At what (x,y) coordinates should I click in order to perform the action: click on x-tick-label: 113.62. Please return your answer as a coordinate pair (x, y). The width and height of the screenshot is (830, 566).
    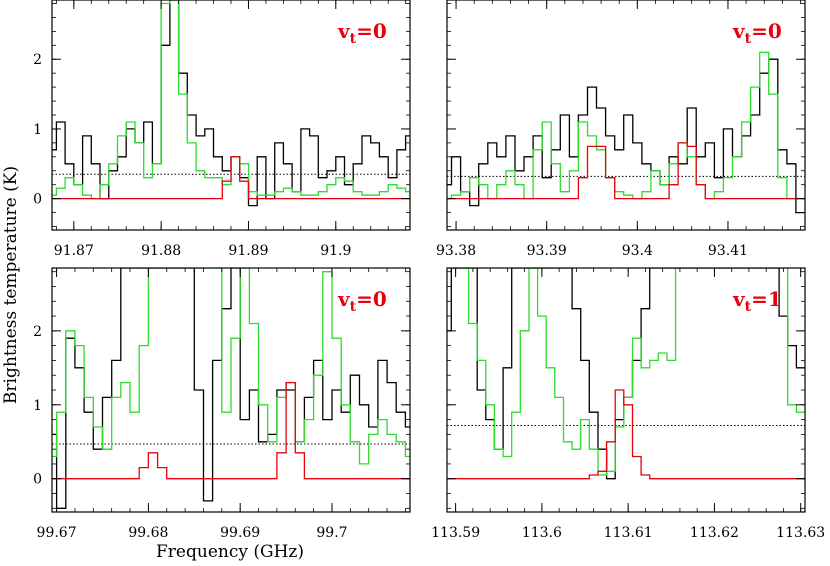
    Looking at the image, I should click on (714, 533).